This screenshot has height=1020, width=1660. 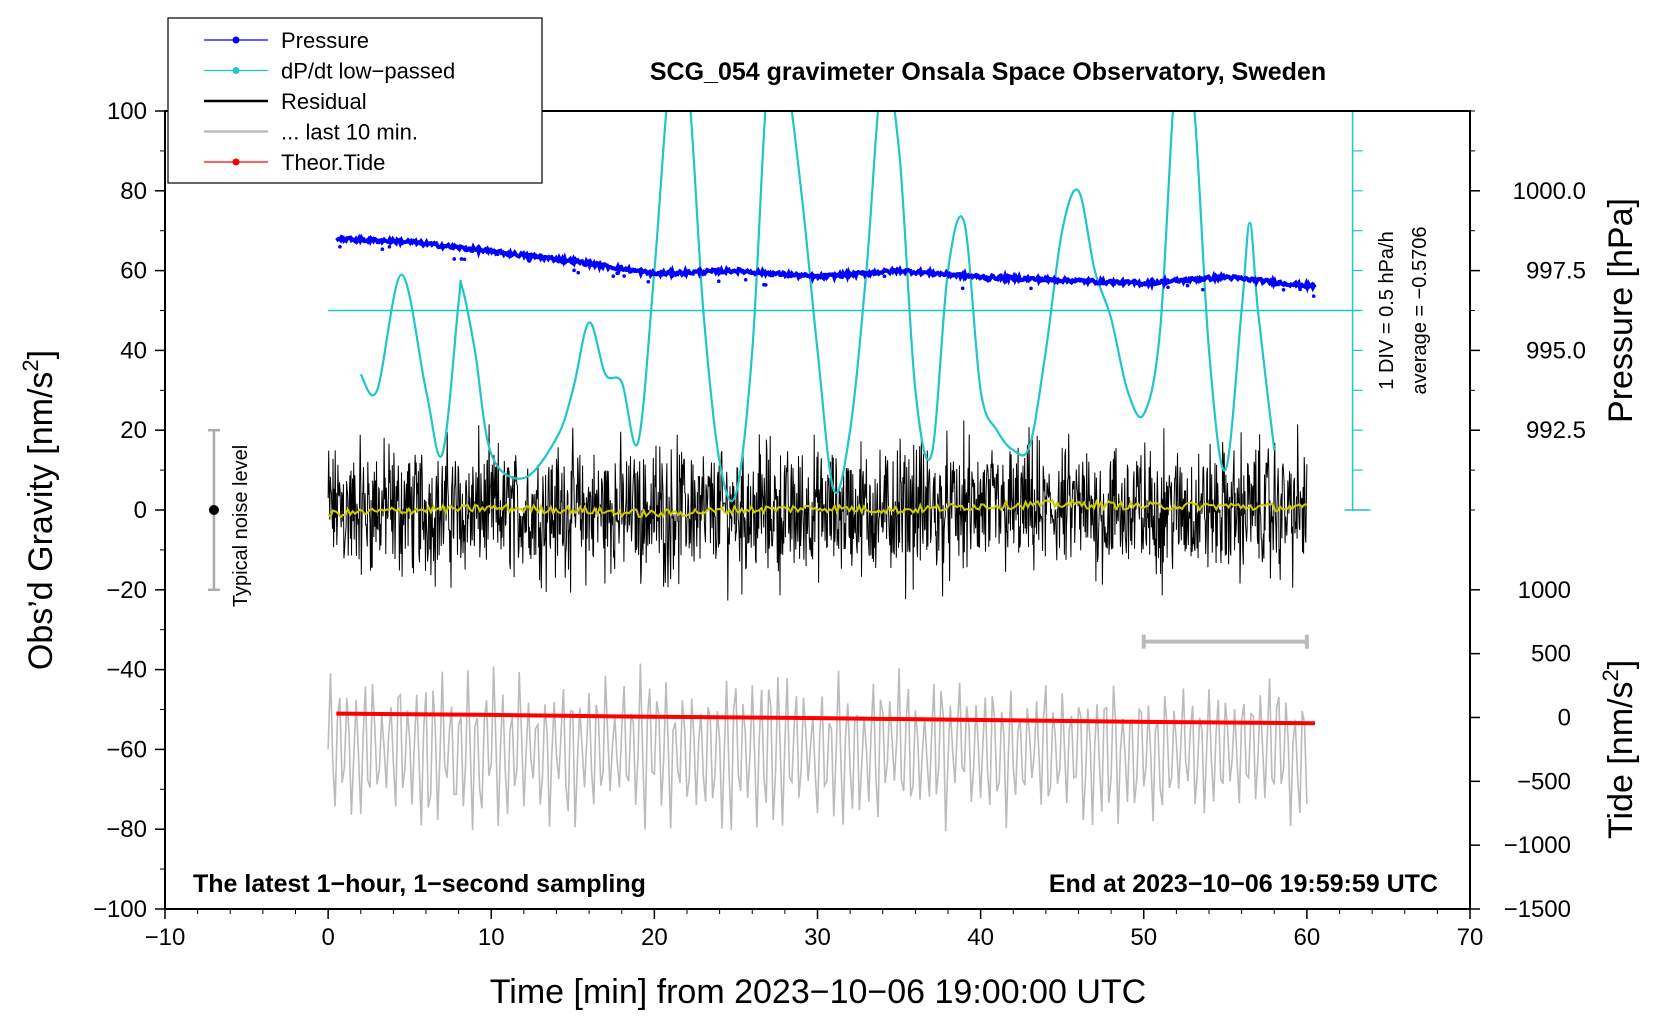 What do you see at coordinates (817, 937) in the screenshot?
I see `x-tick-label: 30` at bounding box center [817, 937].